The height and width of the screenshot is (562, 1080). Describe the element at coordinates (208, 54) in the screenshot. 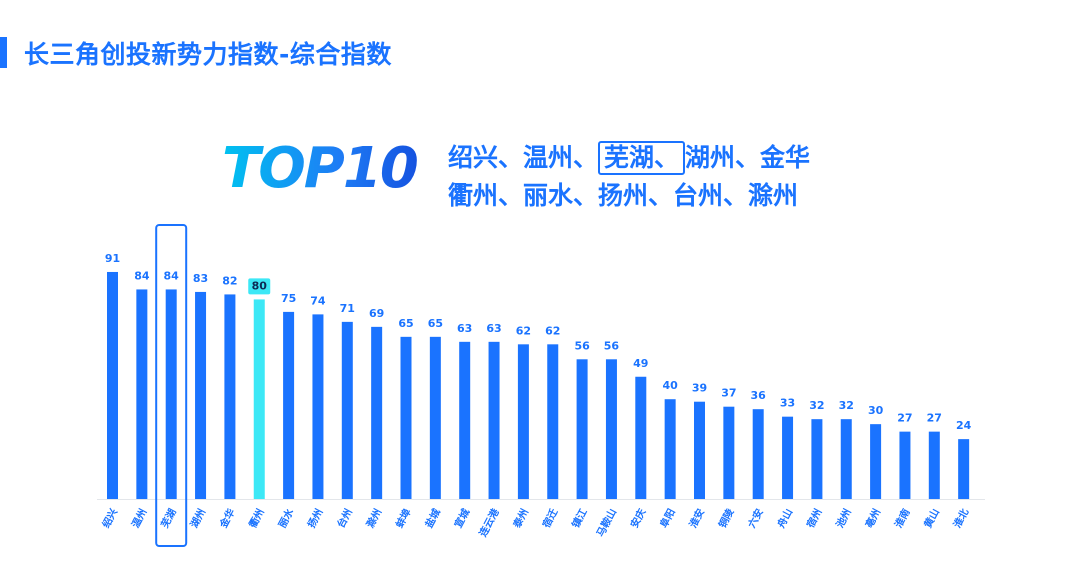

I see `page-title: 长三角创投新势力指数-综合指数` at that location.